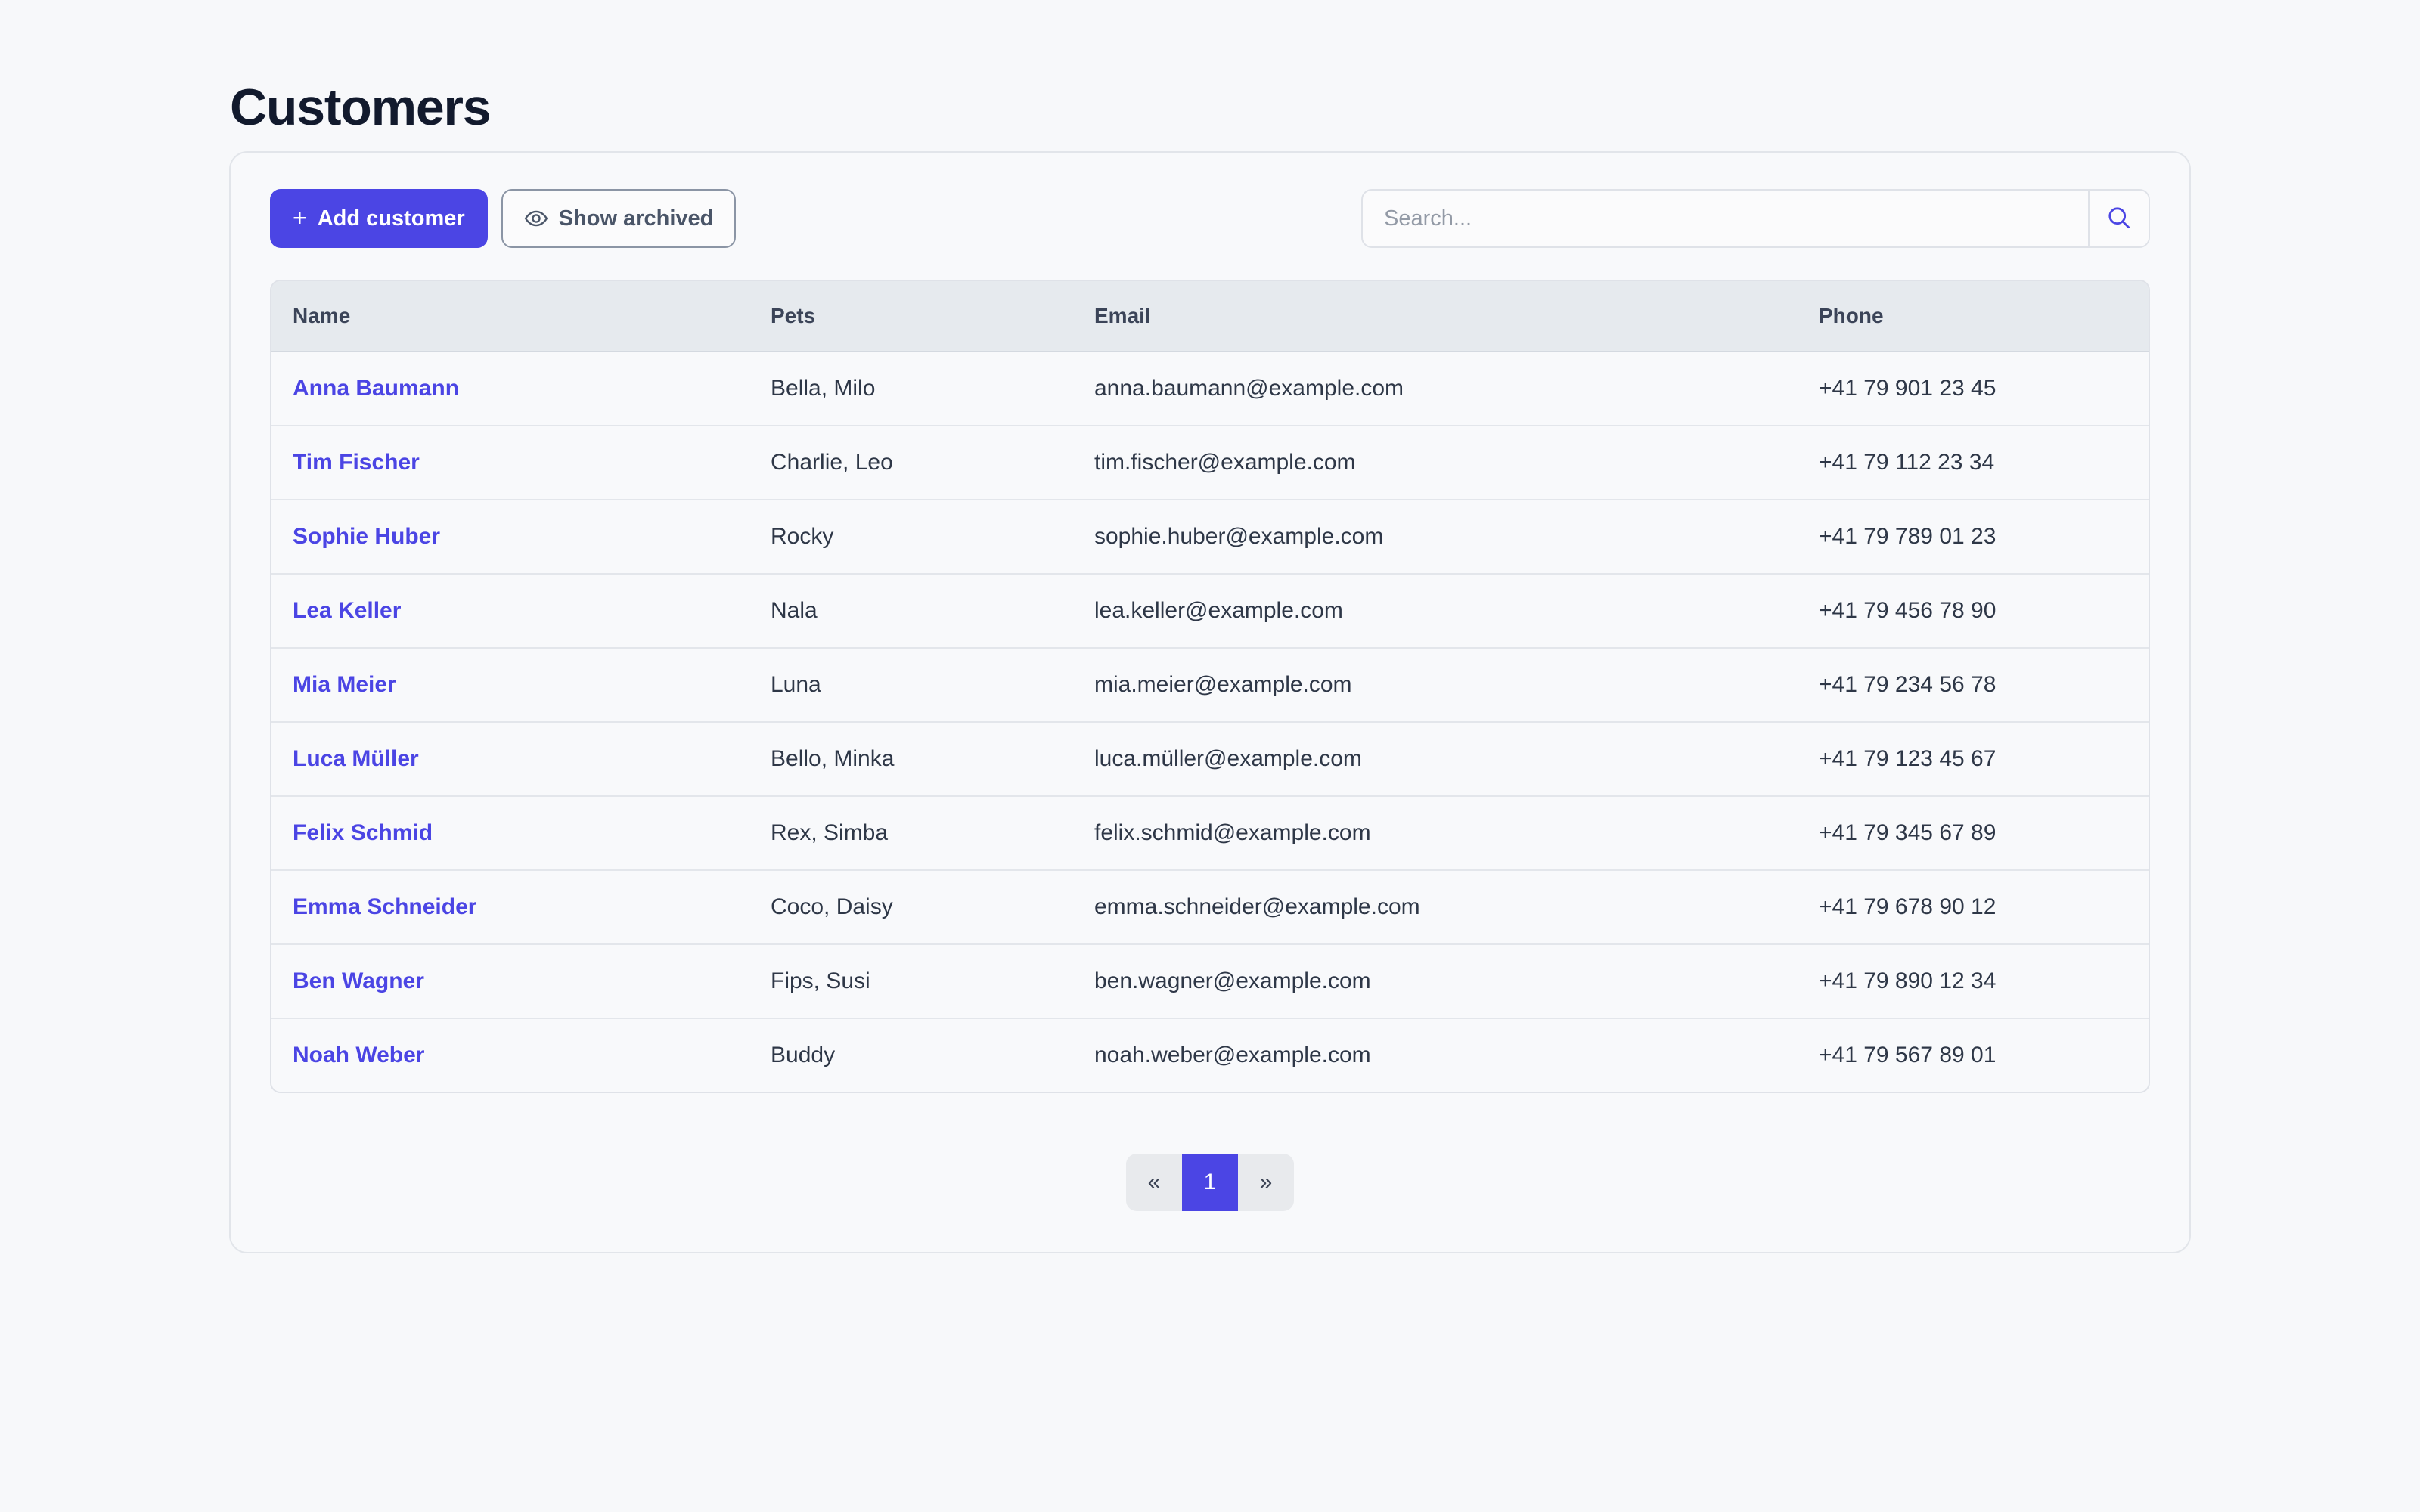  I want to click on customer-email: ben.wagner@example.com, so click(1435, 981).